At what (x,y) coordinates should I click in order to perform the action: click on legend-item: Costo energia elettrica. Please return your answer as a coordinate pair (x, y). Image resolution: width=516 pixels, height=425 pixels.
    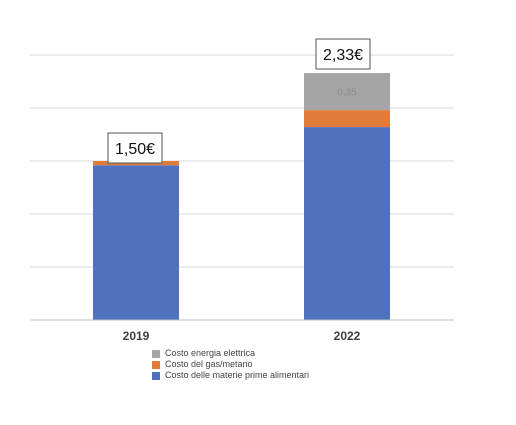
    Looking at the image, I should click on (230, 353).